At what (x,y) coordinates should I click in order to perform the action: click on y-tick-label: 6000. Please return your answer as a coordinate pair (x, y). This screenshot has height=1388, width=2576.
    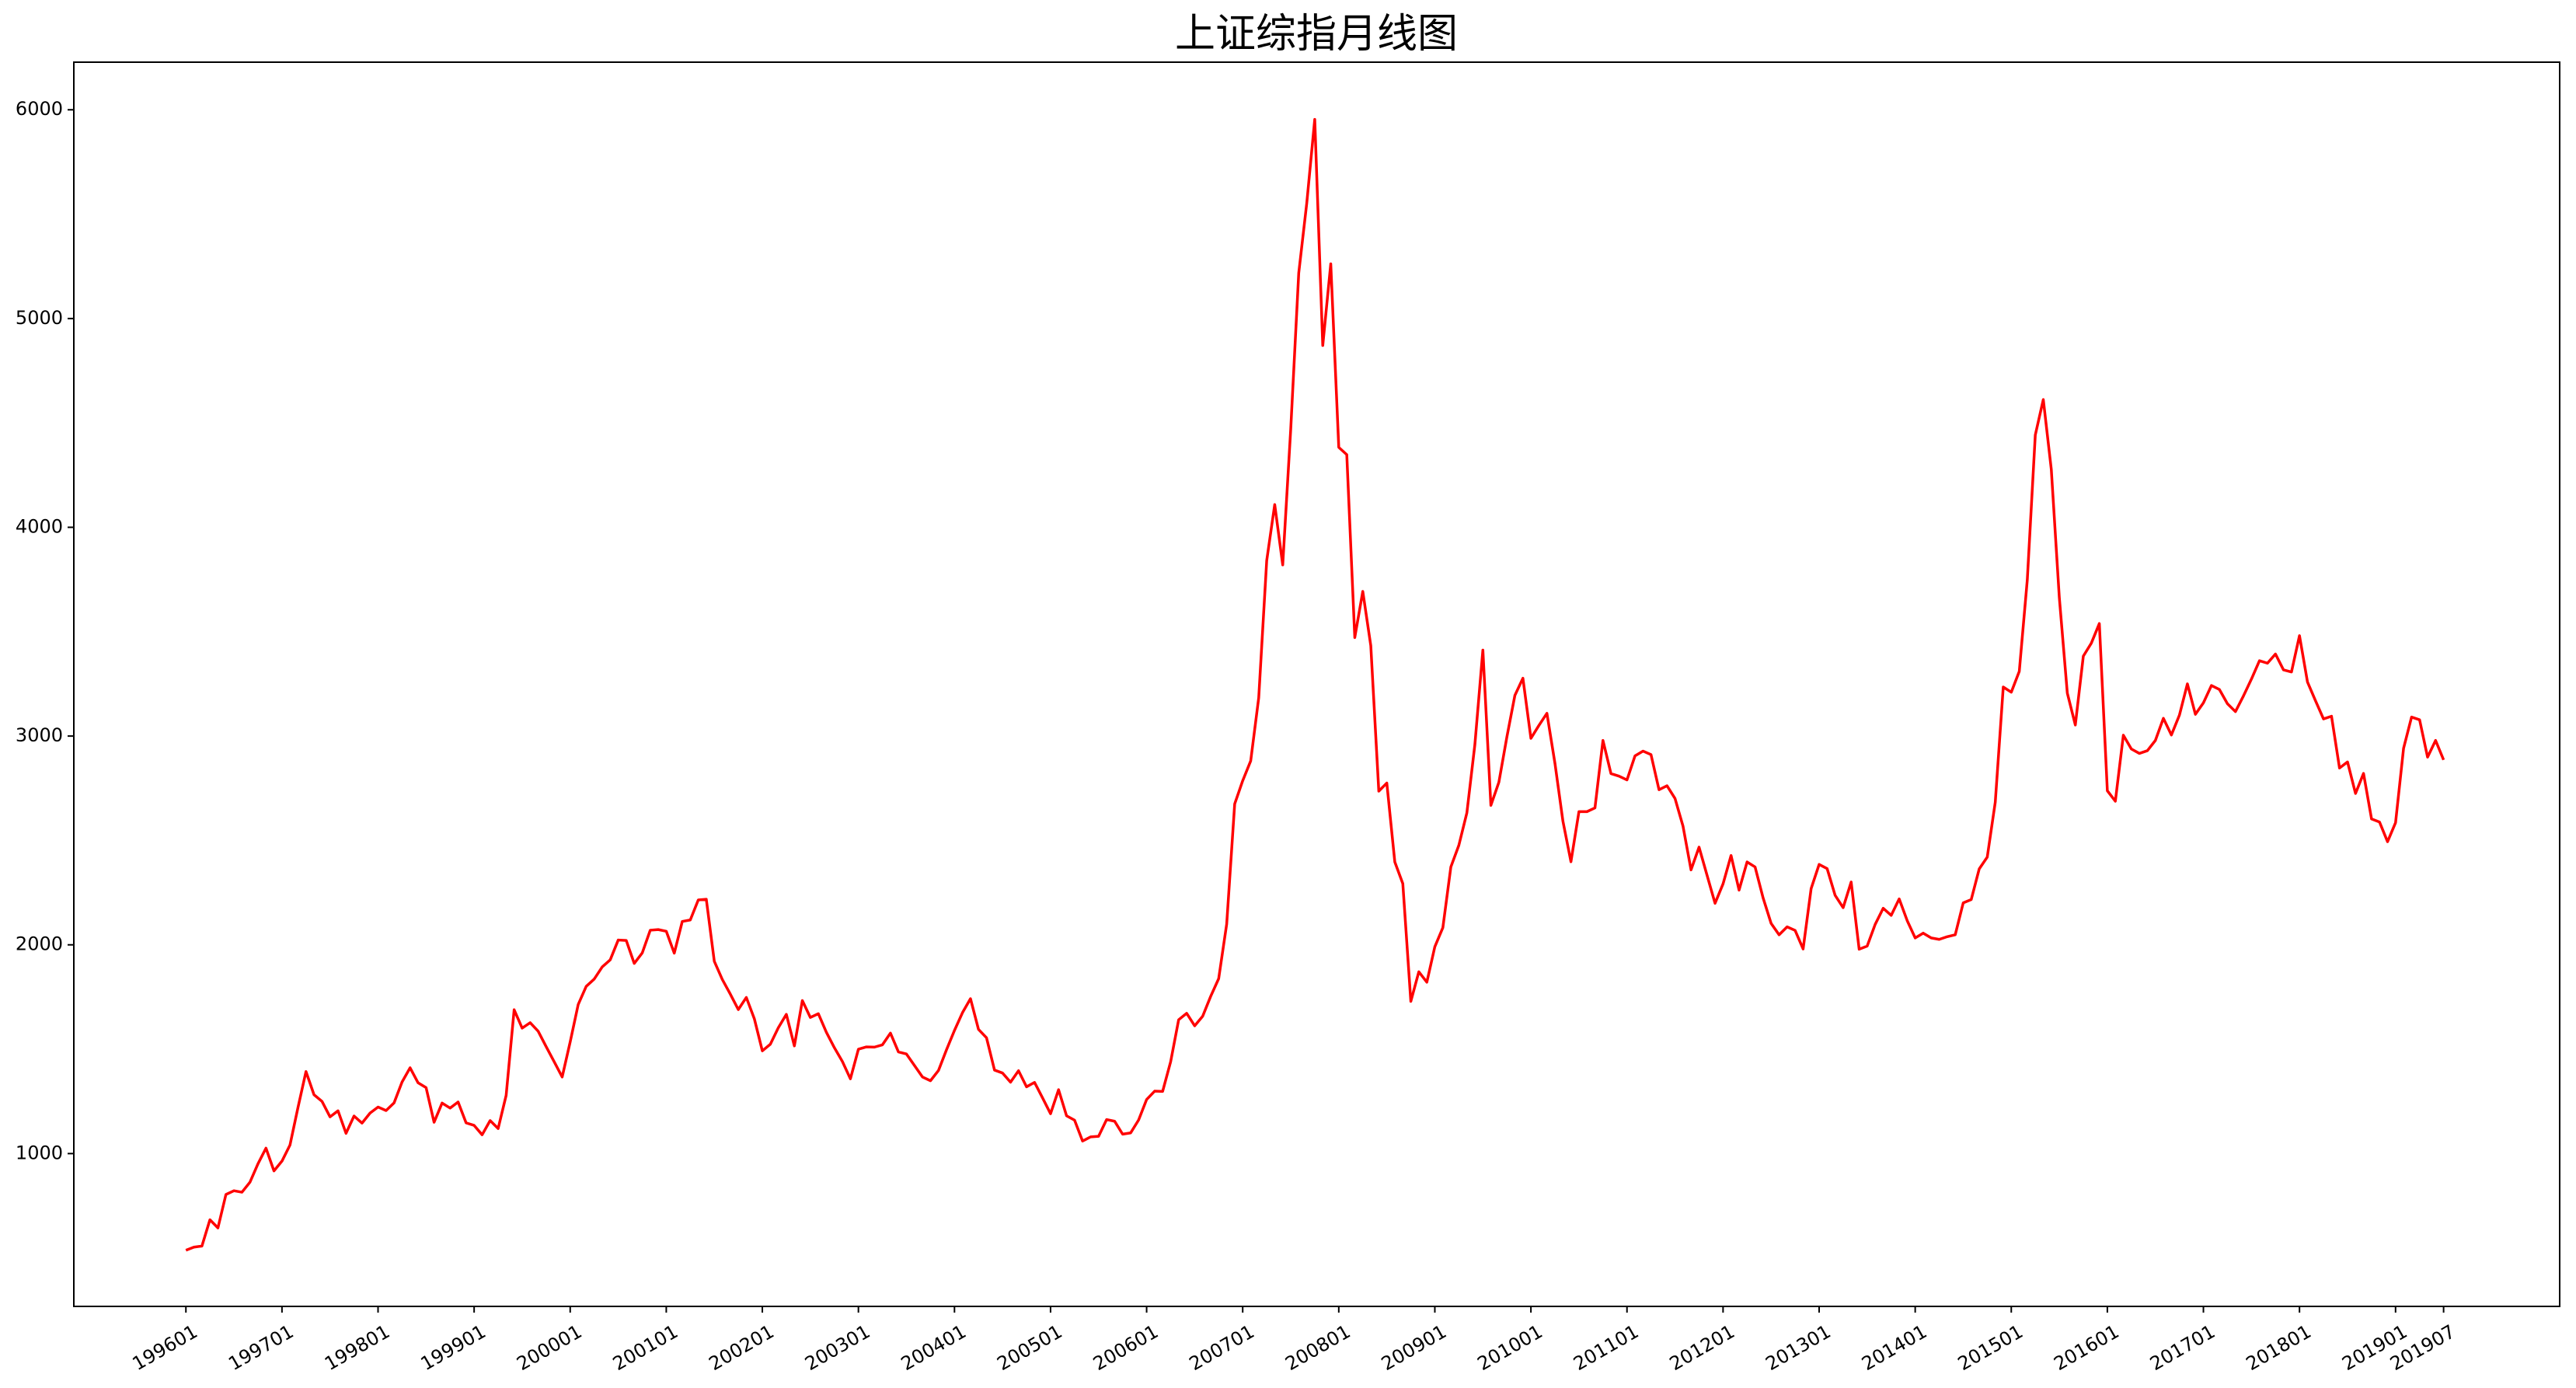
    Looking at the image, I should click on (39, 109).